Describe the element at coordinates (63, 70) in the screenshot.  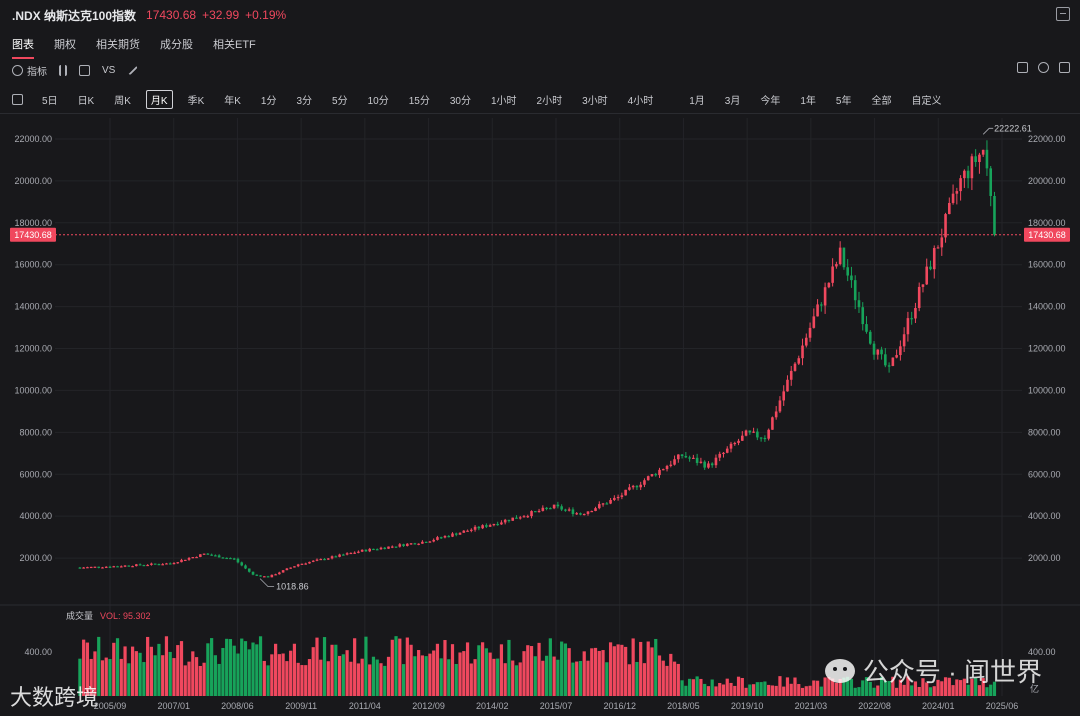
I see `candle-style-button` at that location.